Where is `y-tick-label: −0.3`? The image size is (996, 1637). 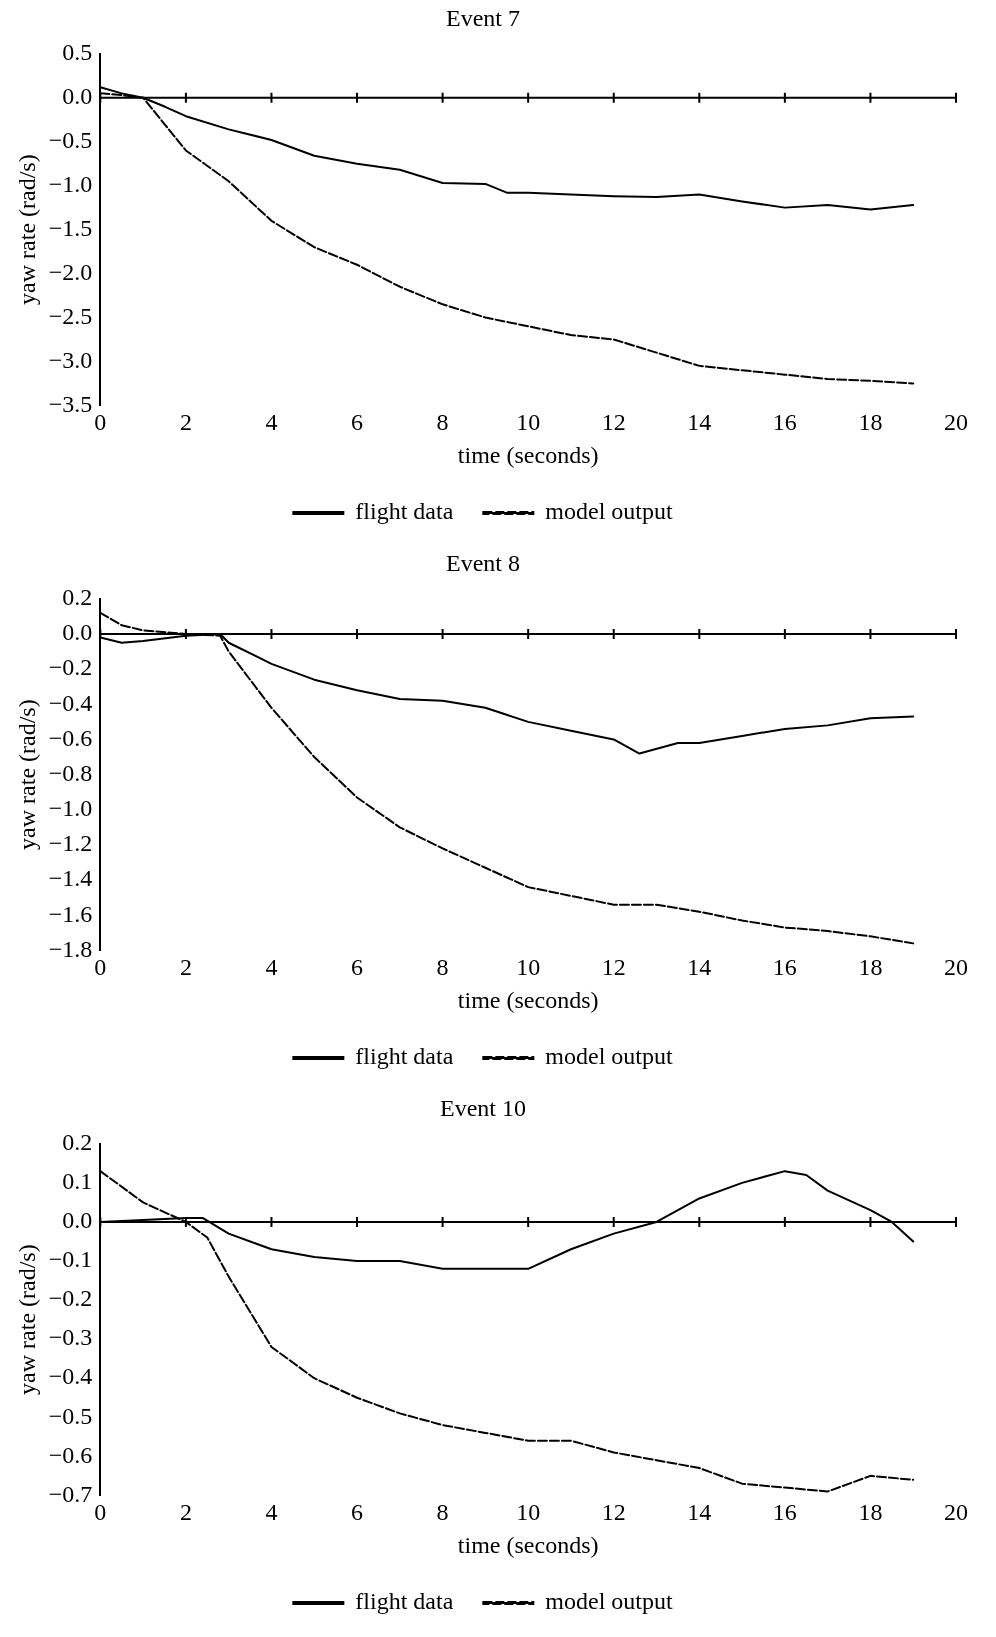
y-tick-label: −0.3 is located at coordinates (70, 1337).